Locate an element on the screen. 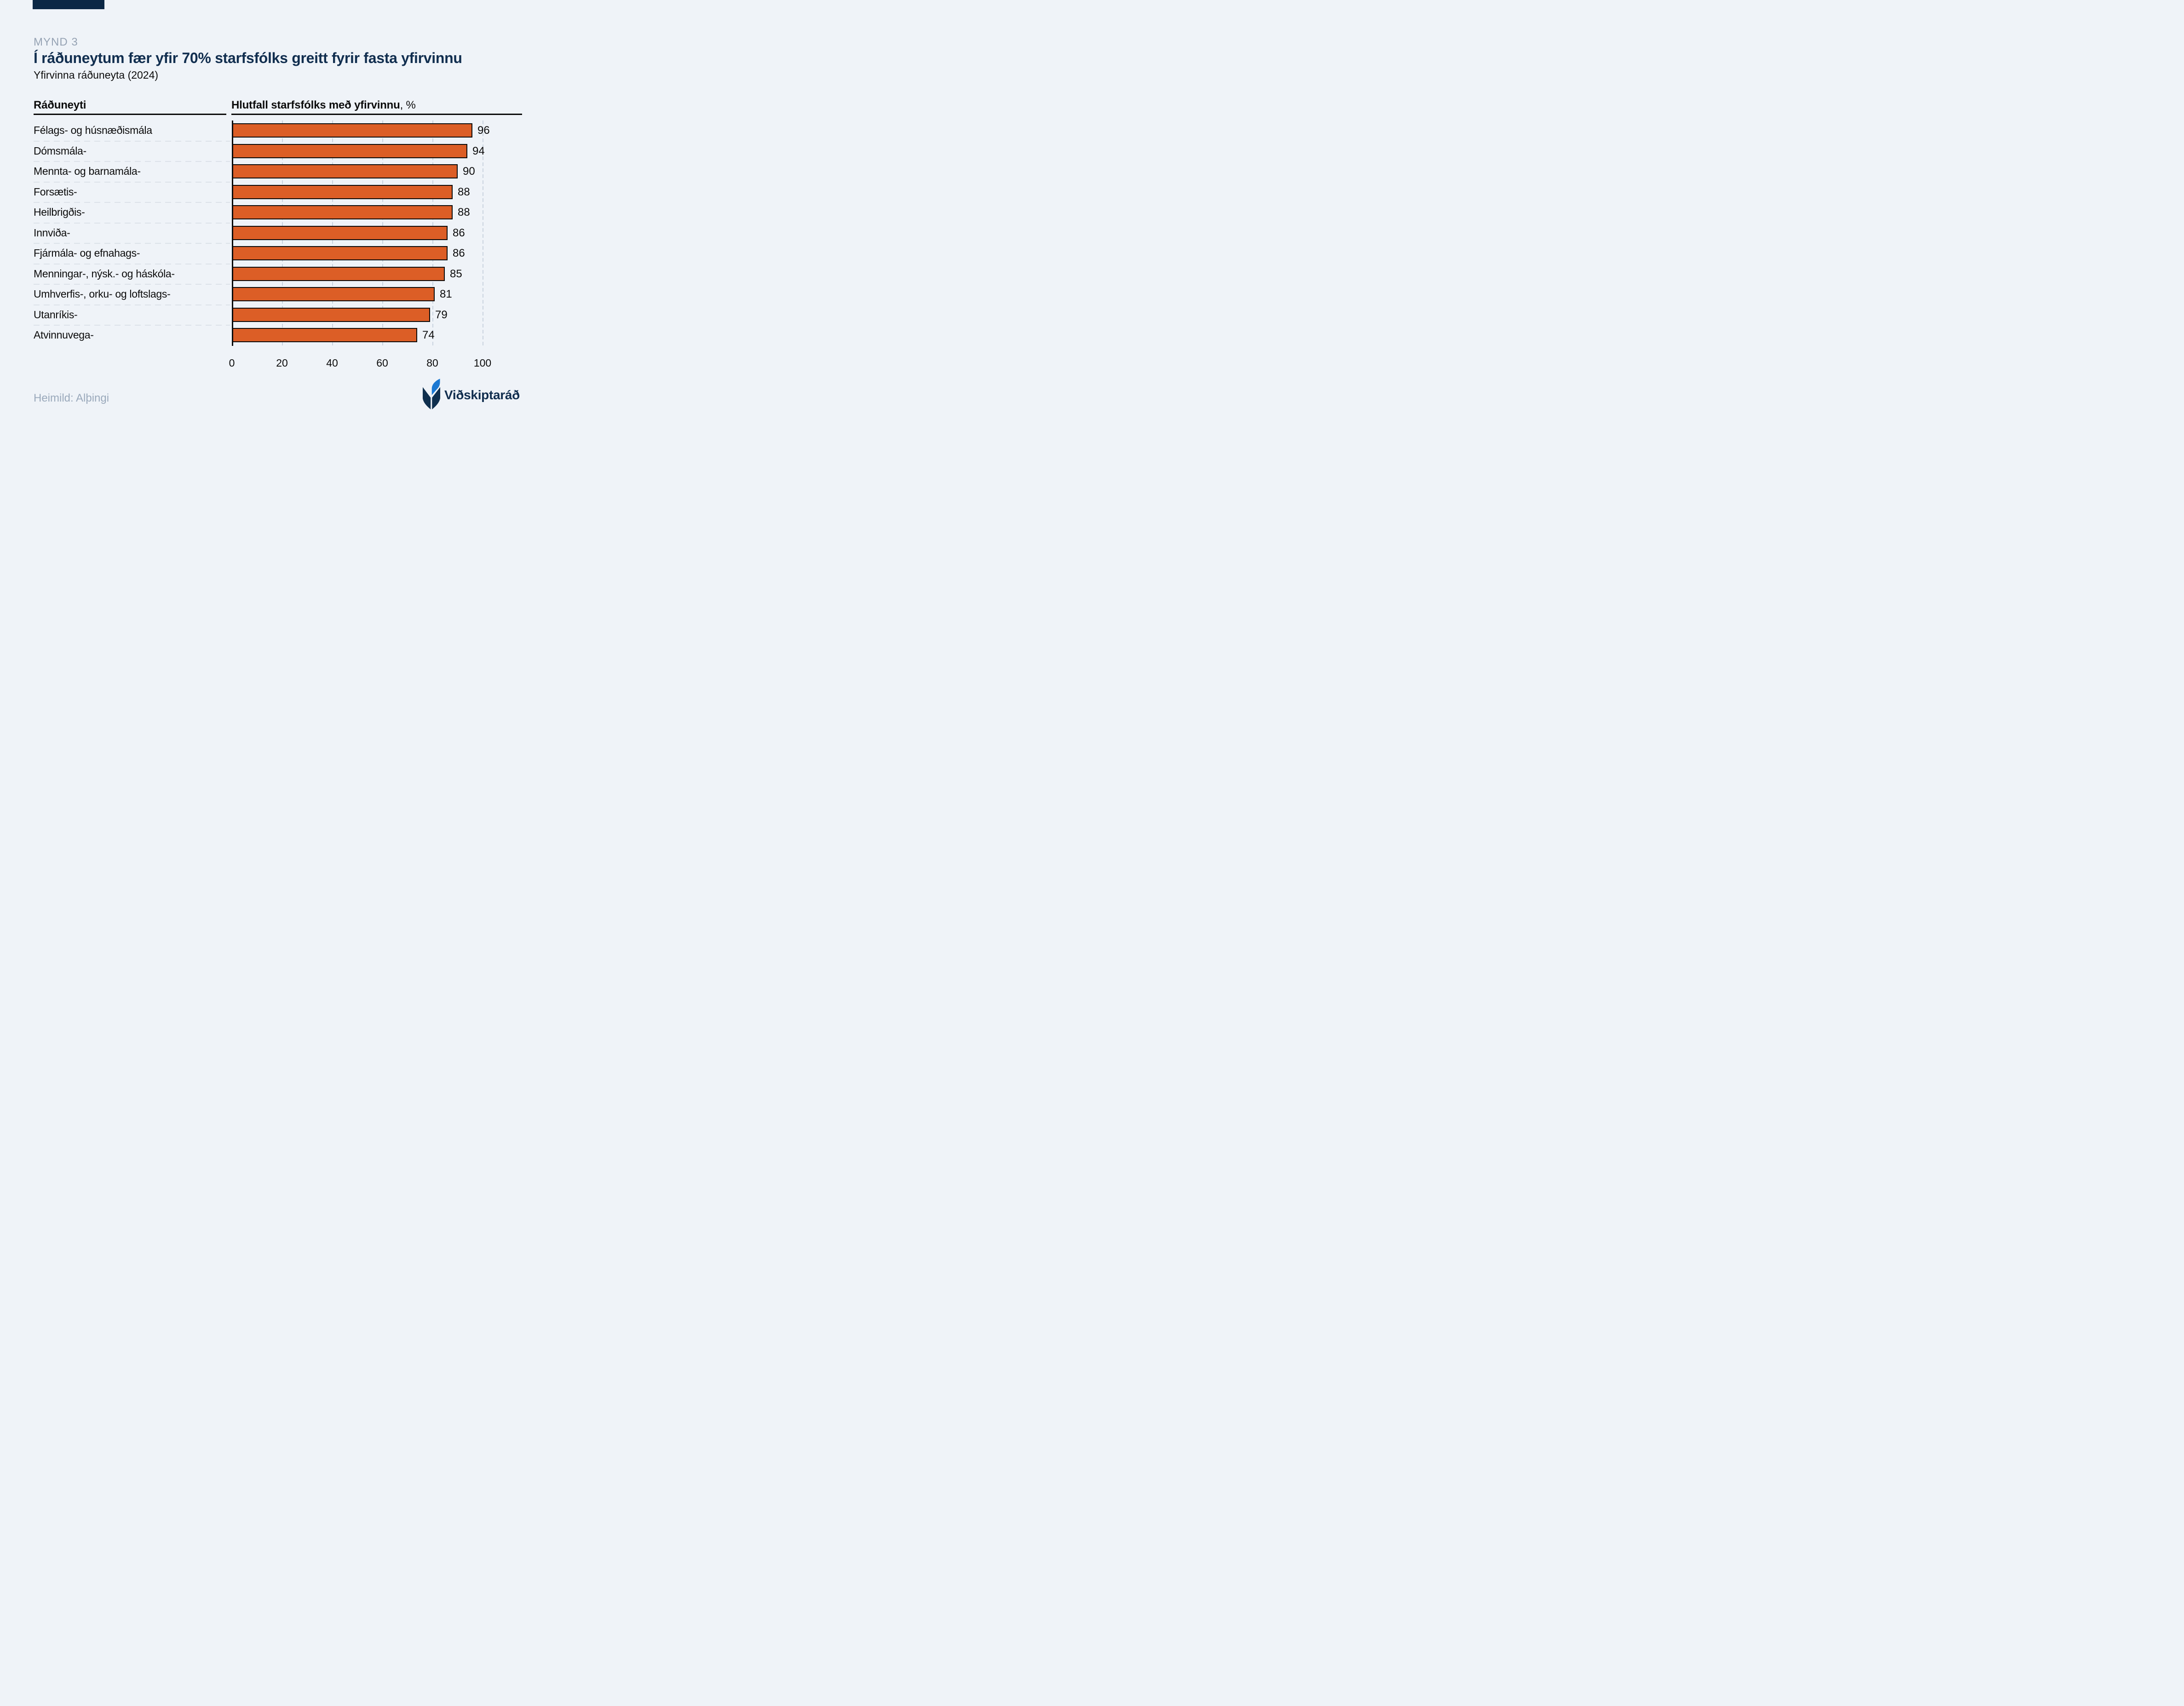  category-label: Umhverfis-, orku- og loftslags- is located at coordinates (102, 294).